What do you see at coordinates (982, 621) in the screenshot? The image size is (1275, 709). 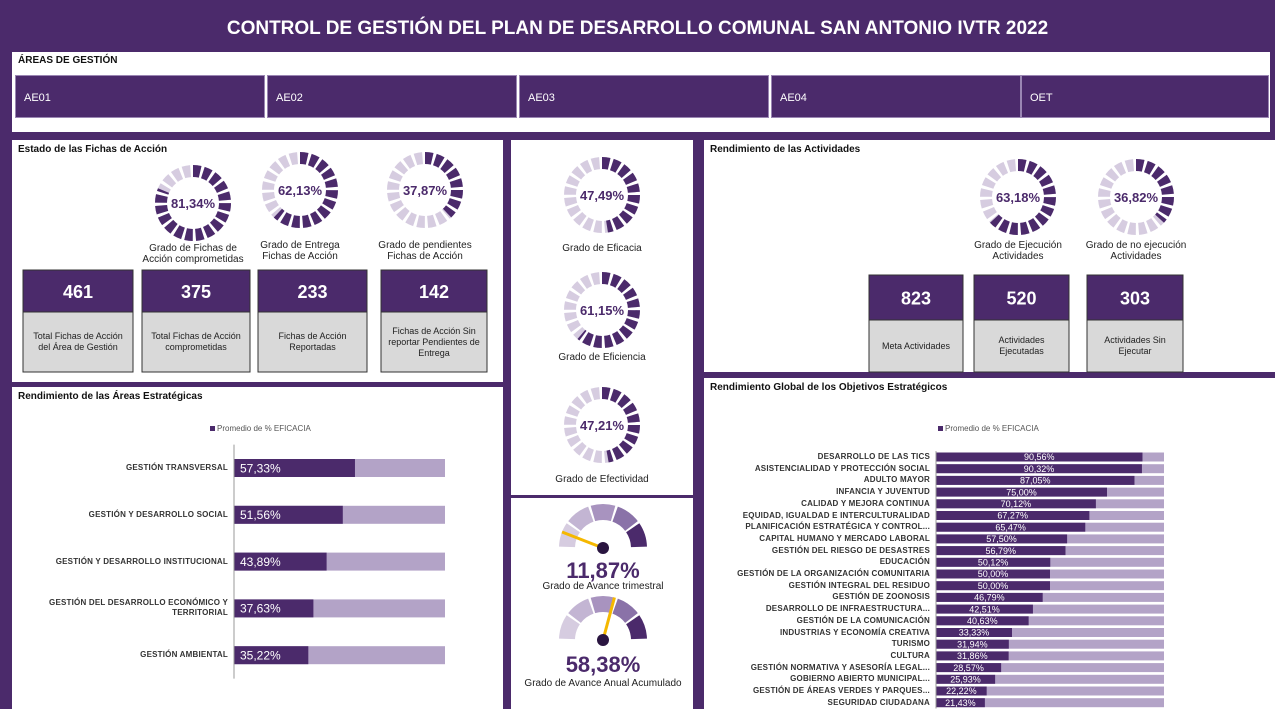 I see `bar-value-label: 40,63%` at bounding box center [982, 621].